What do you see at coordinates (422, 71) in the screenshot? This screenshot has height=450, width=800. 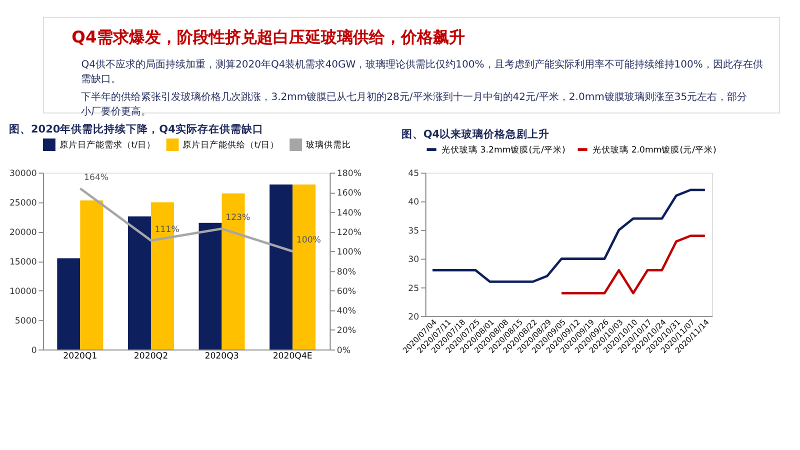 I see `text: Q4供不应求的局面持续加重，测算2020年Q4装机需求40GW，玻璃理论供需比仅约100%，且考虑到产能实际利用率不可能持续维持100%，因此存在供需缺口。` at bounding box center [422, 71].